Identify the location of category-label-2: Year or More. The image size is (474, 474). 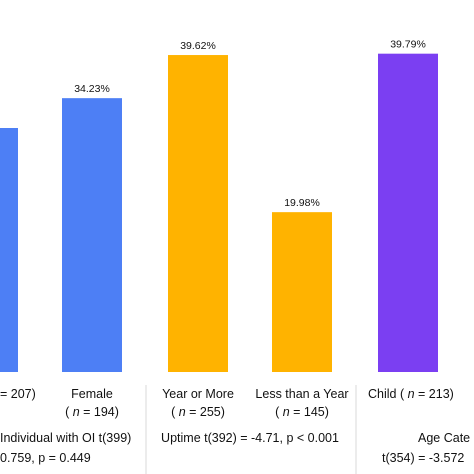
(198, 394).